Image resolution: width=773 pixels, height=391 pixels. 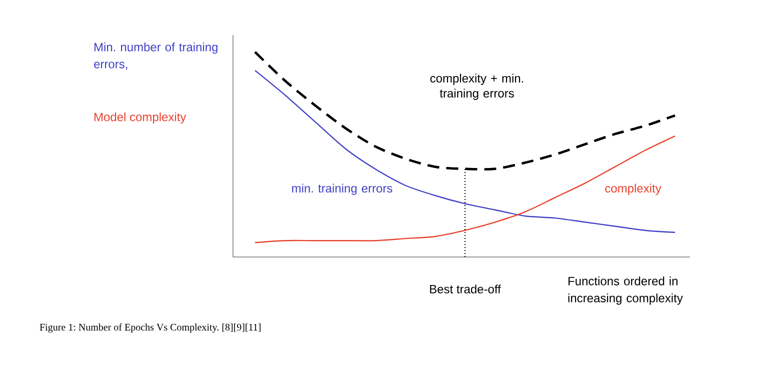 I want to click on y-axis-title: Min. number of training errors,, so click(x=156, y=56).